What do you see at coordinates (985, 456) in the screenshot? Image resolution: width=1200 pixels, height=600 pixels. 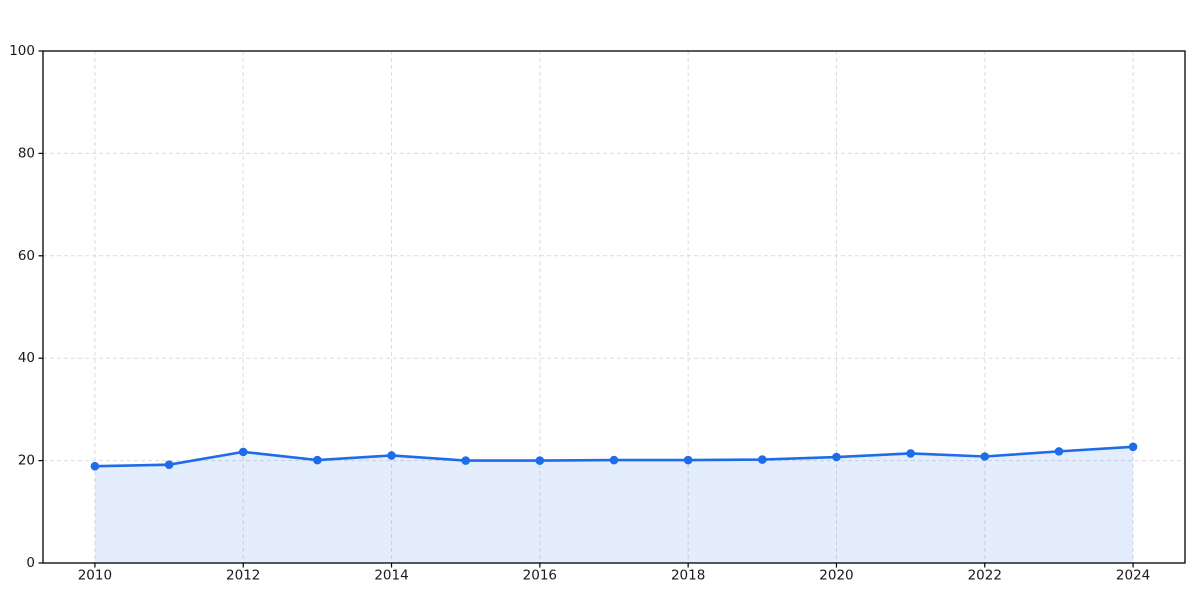 I see `data-point-2022` at bounding box center [985, 456].